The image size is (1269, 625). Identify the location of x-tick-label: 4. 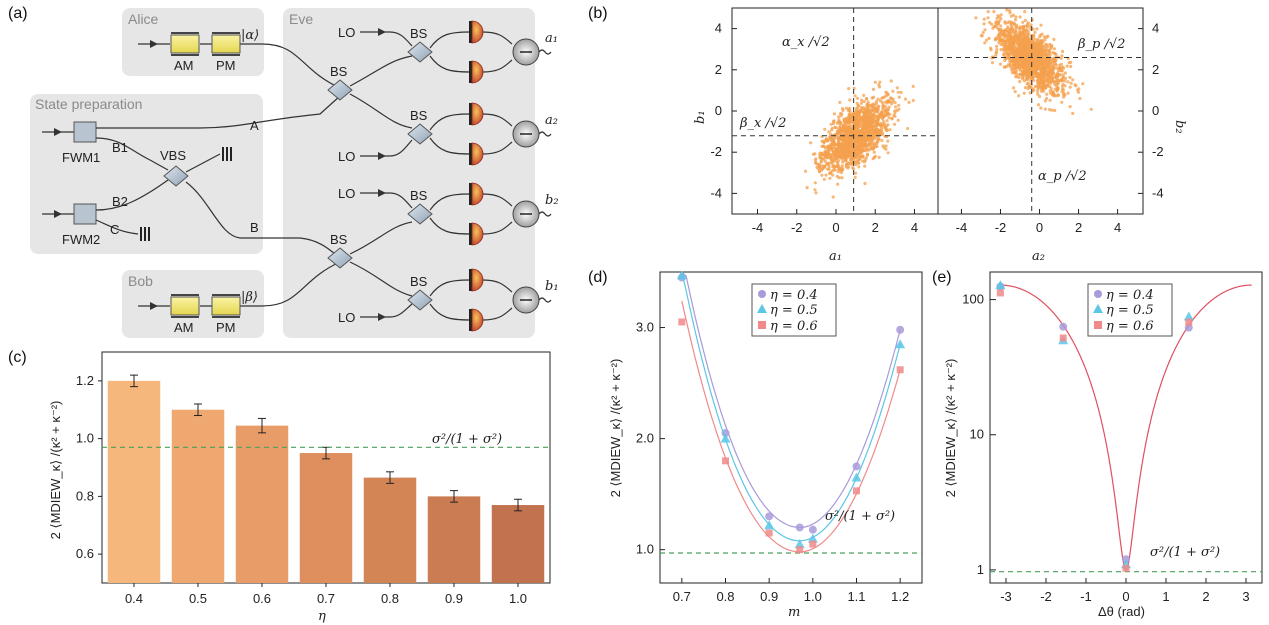
(914, 227).